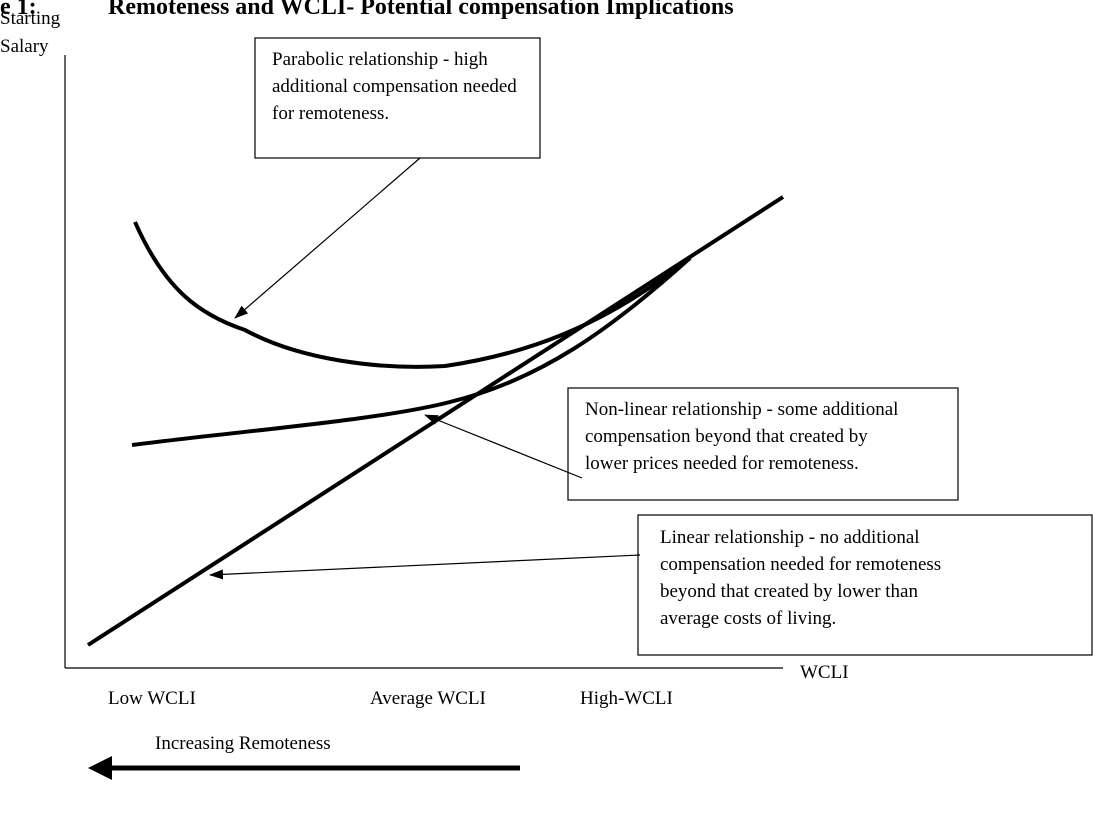 The image size is (1093, 835). What do you see at coordinates (18, 10) in the screenshot?
I see `title-prefix: e 1:` at bounding box center [18, 10].